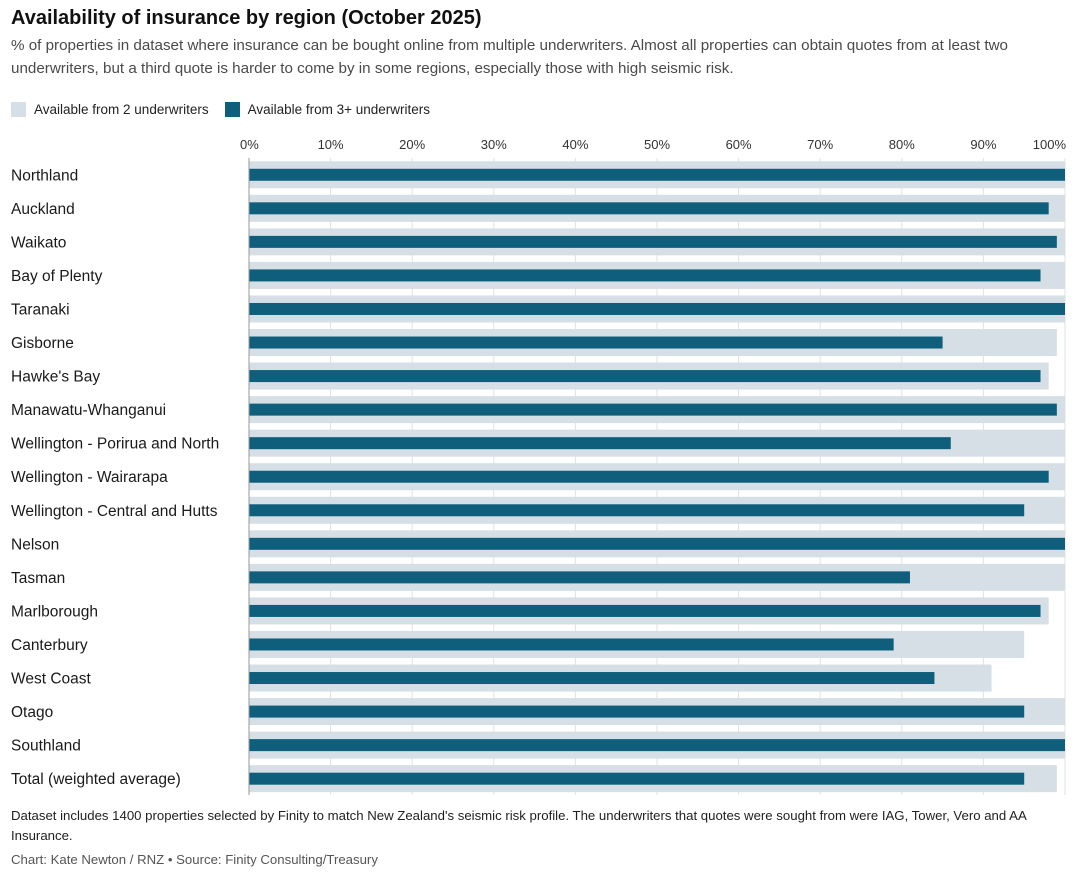  Describe the element at coordinates (38, 242) in the screenshot. I see `category-label-waikato: Waikato` at that location.